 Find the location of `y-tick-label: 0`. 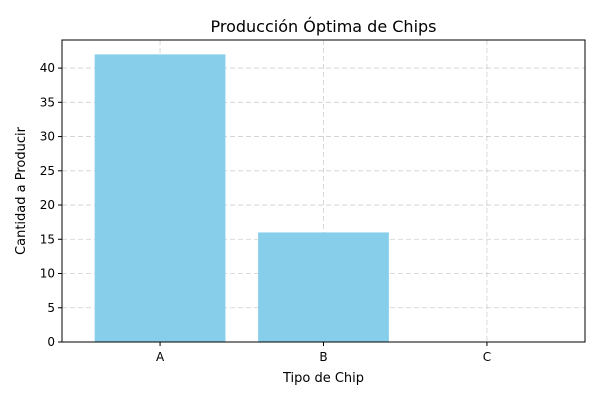

y-tick-label: 0 is located at coordinates (51, 342).